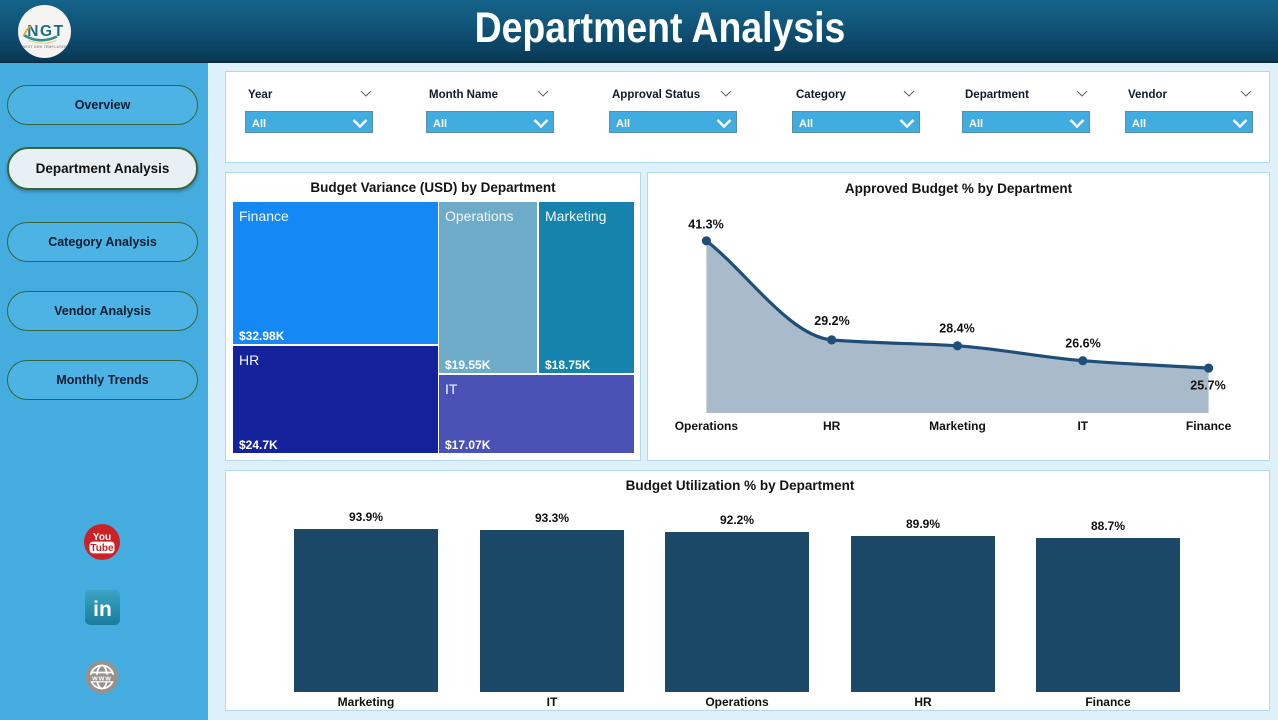  What do you see at coordinates (707, 426) in the screenshot?
I see `svg-text: Operations` at bounding box center [707, 426].